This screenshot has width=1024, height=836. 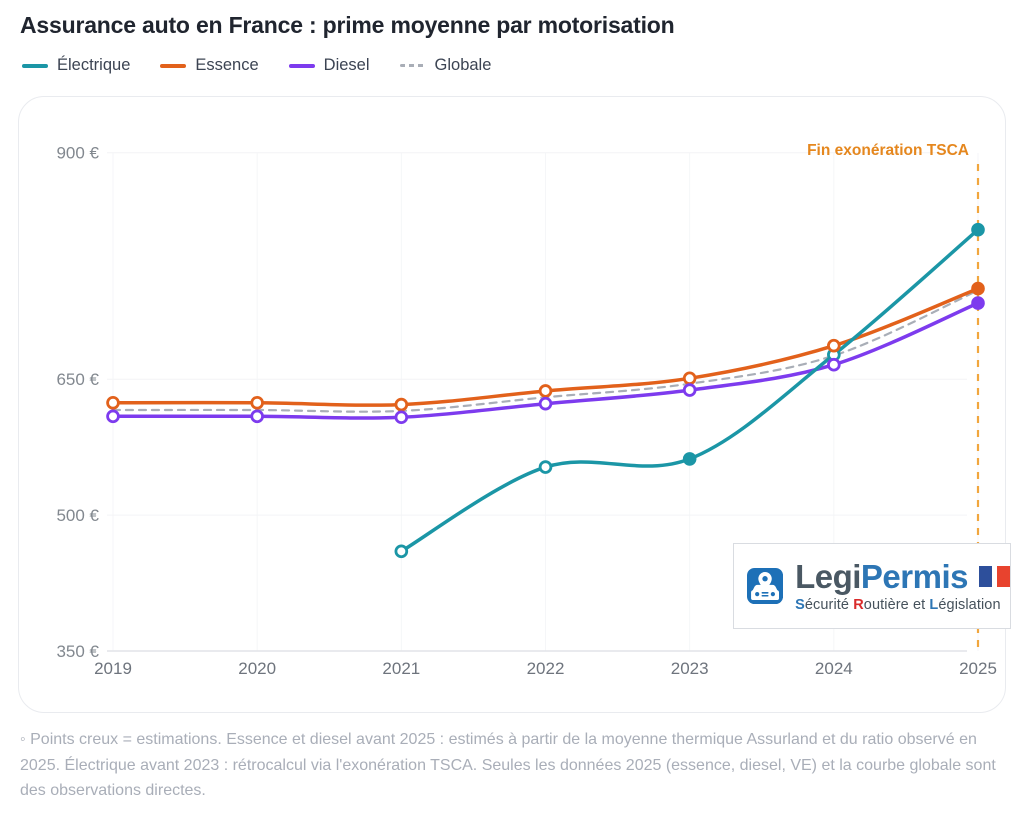 I want to click on legend-item-diesel: Diesel, so click(x=329, y=65).